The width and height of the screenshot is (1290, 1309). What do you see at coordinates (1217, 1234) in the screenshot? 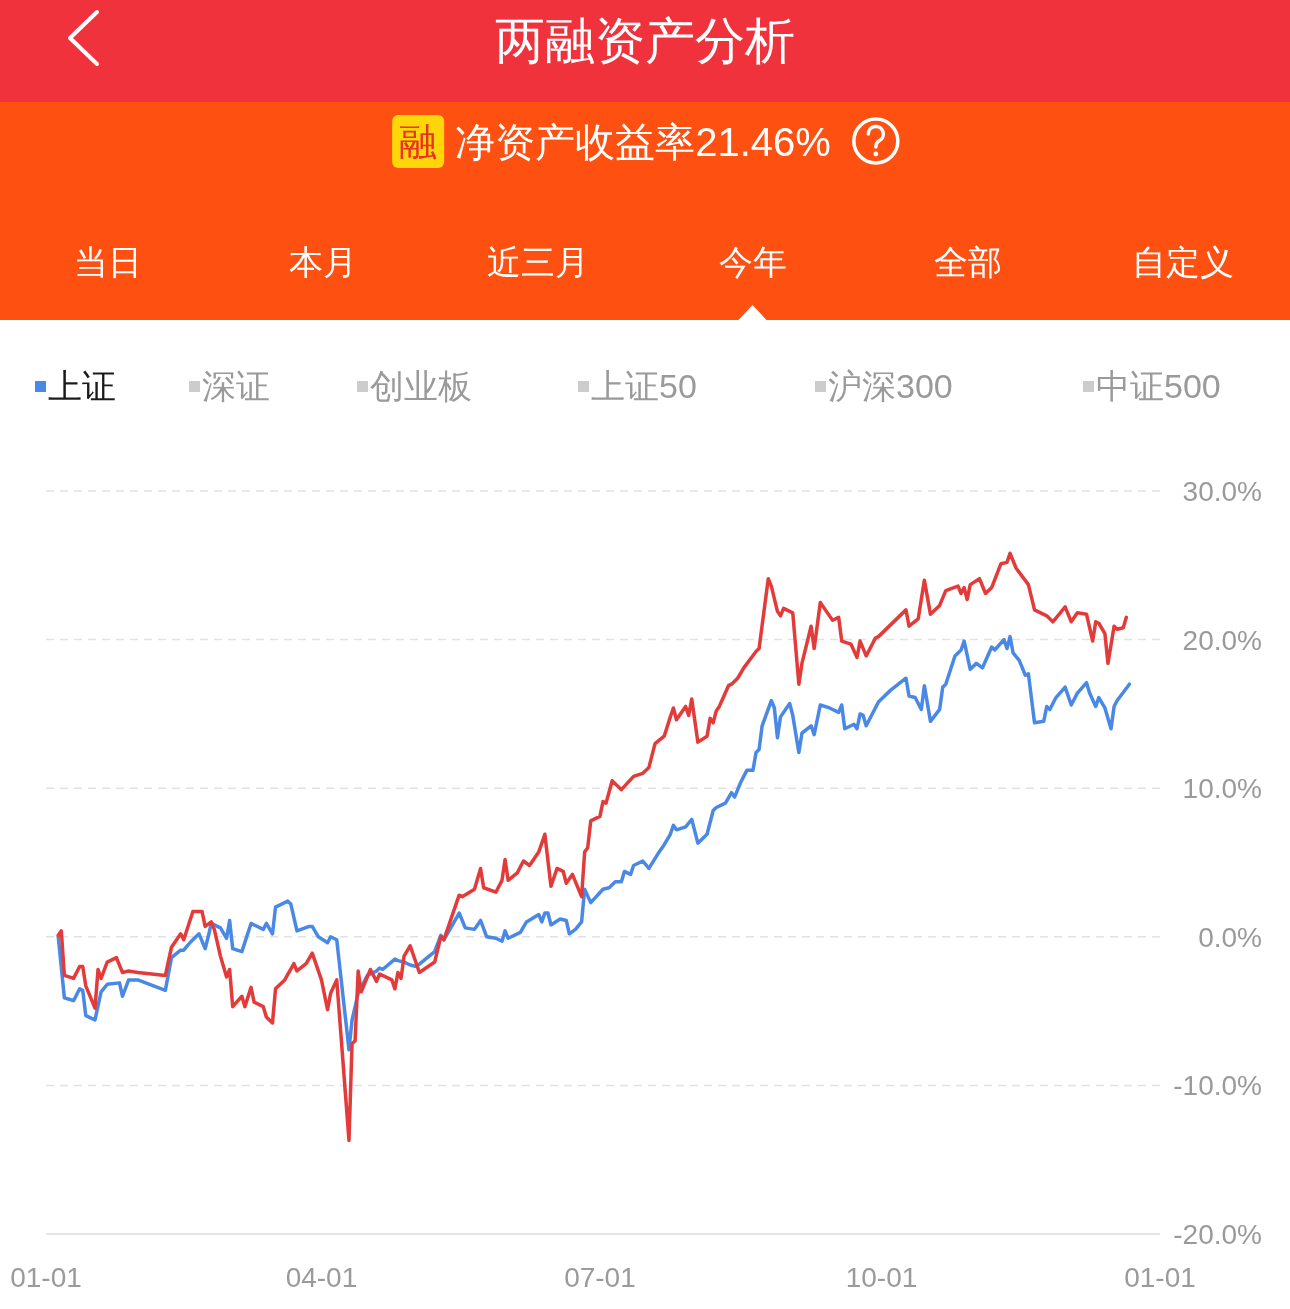
I see `y-tick-label: -20.0%` at bounding box center [1217, 1234].